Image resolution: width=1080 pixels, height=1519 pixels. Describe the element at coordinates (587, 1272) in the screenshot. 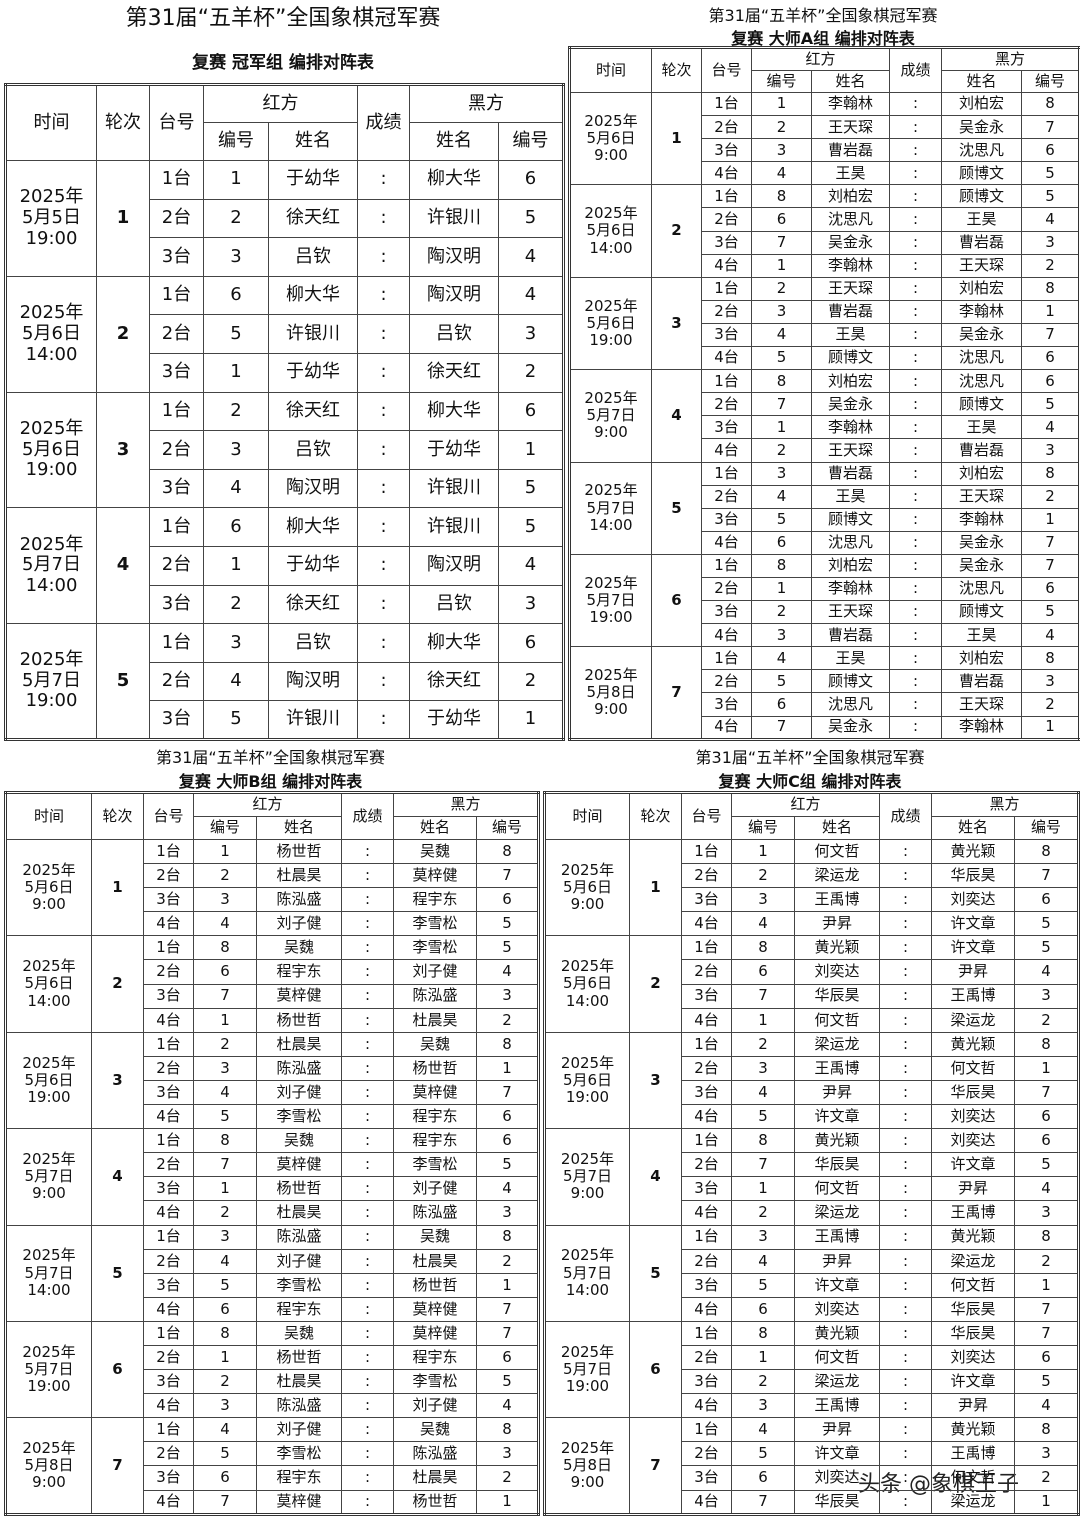

I see `time-text: 5月7日` at that location.